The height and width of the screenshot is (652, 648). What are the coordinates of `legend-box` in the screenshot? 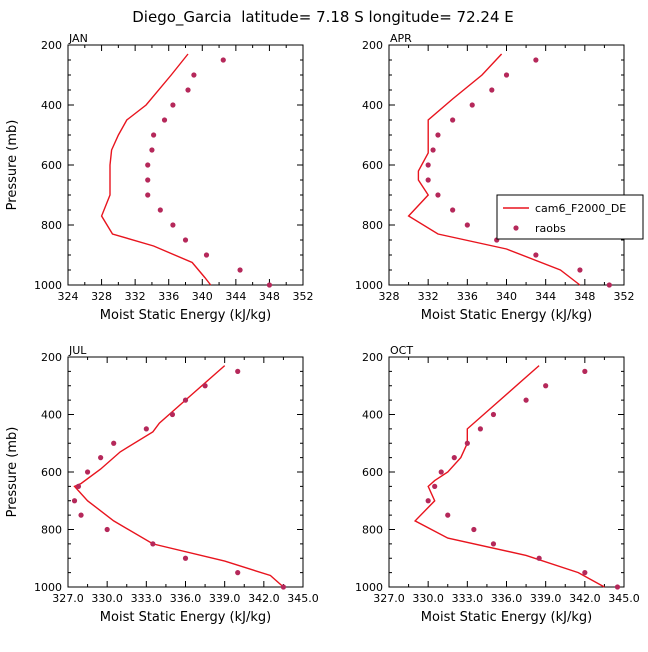 It's located at (570, 217).